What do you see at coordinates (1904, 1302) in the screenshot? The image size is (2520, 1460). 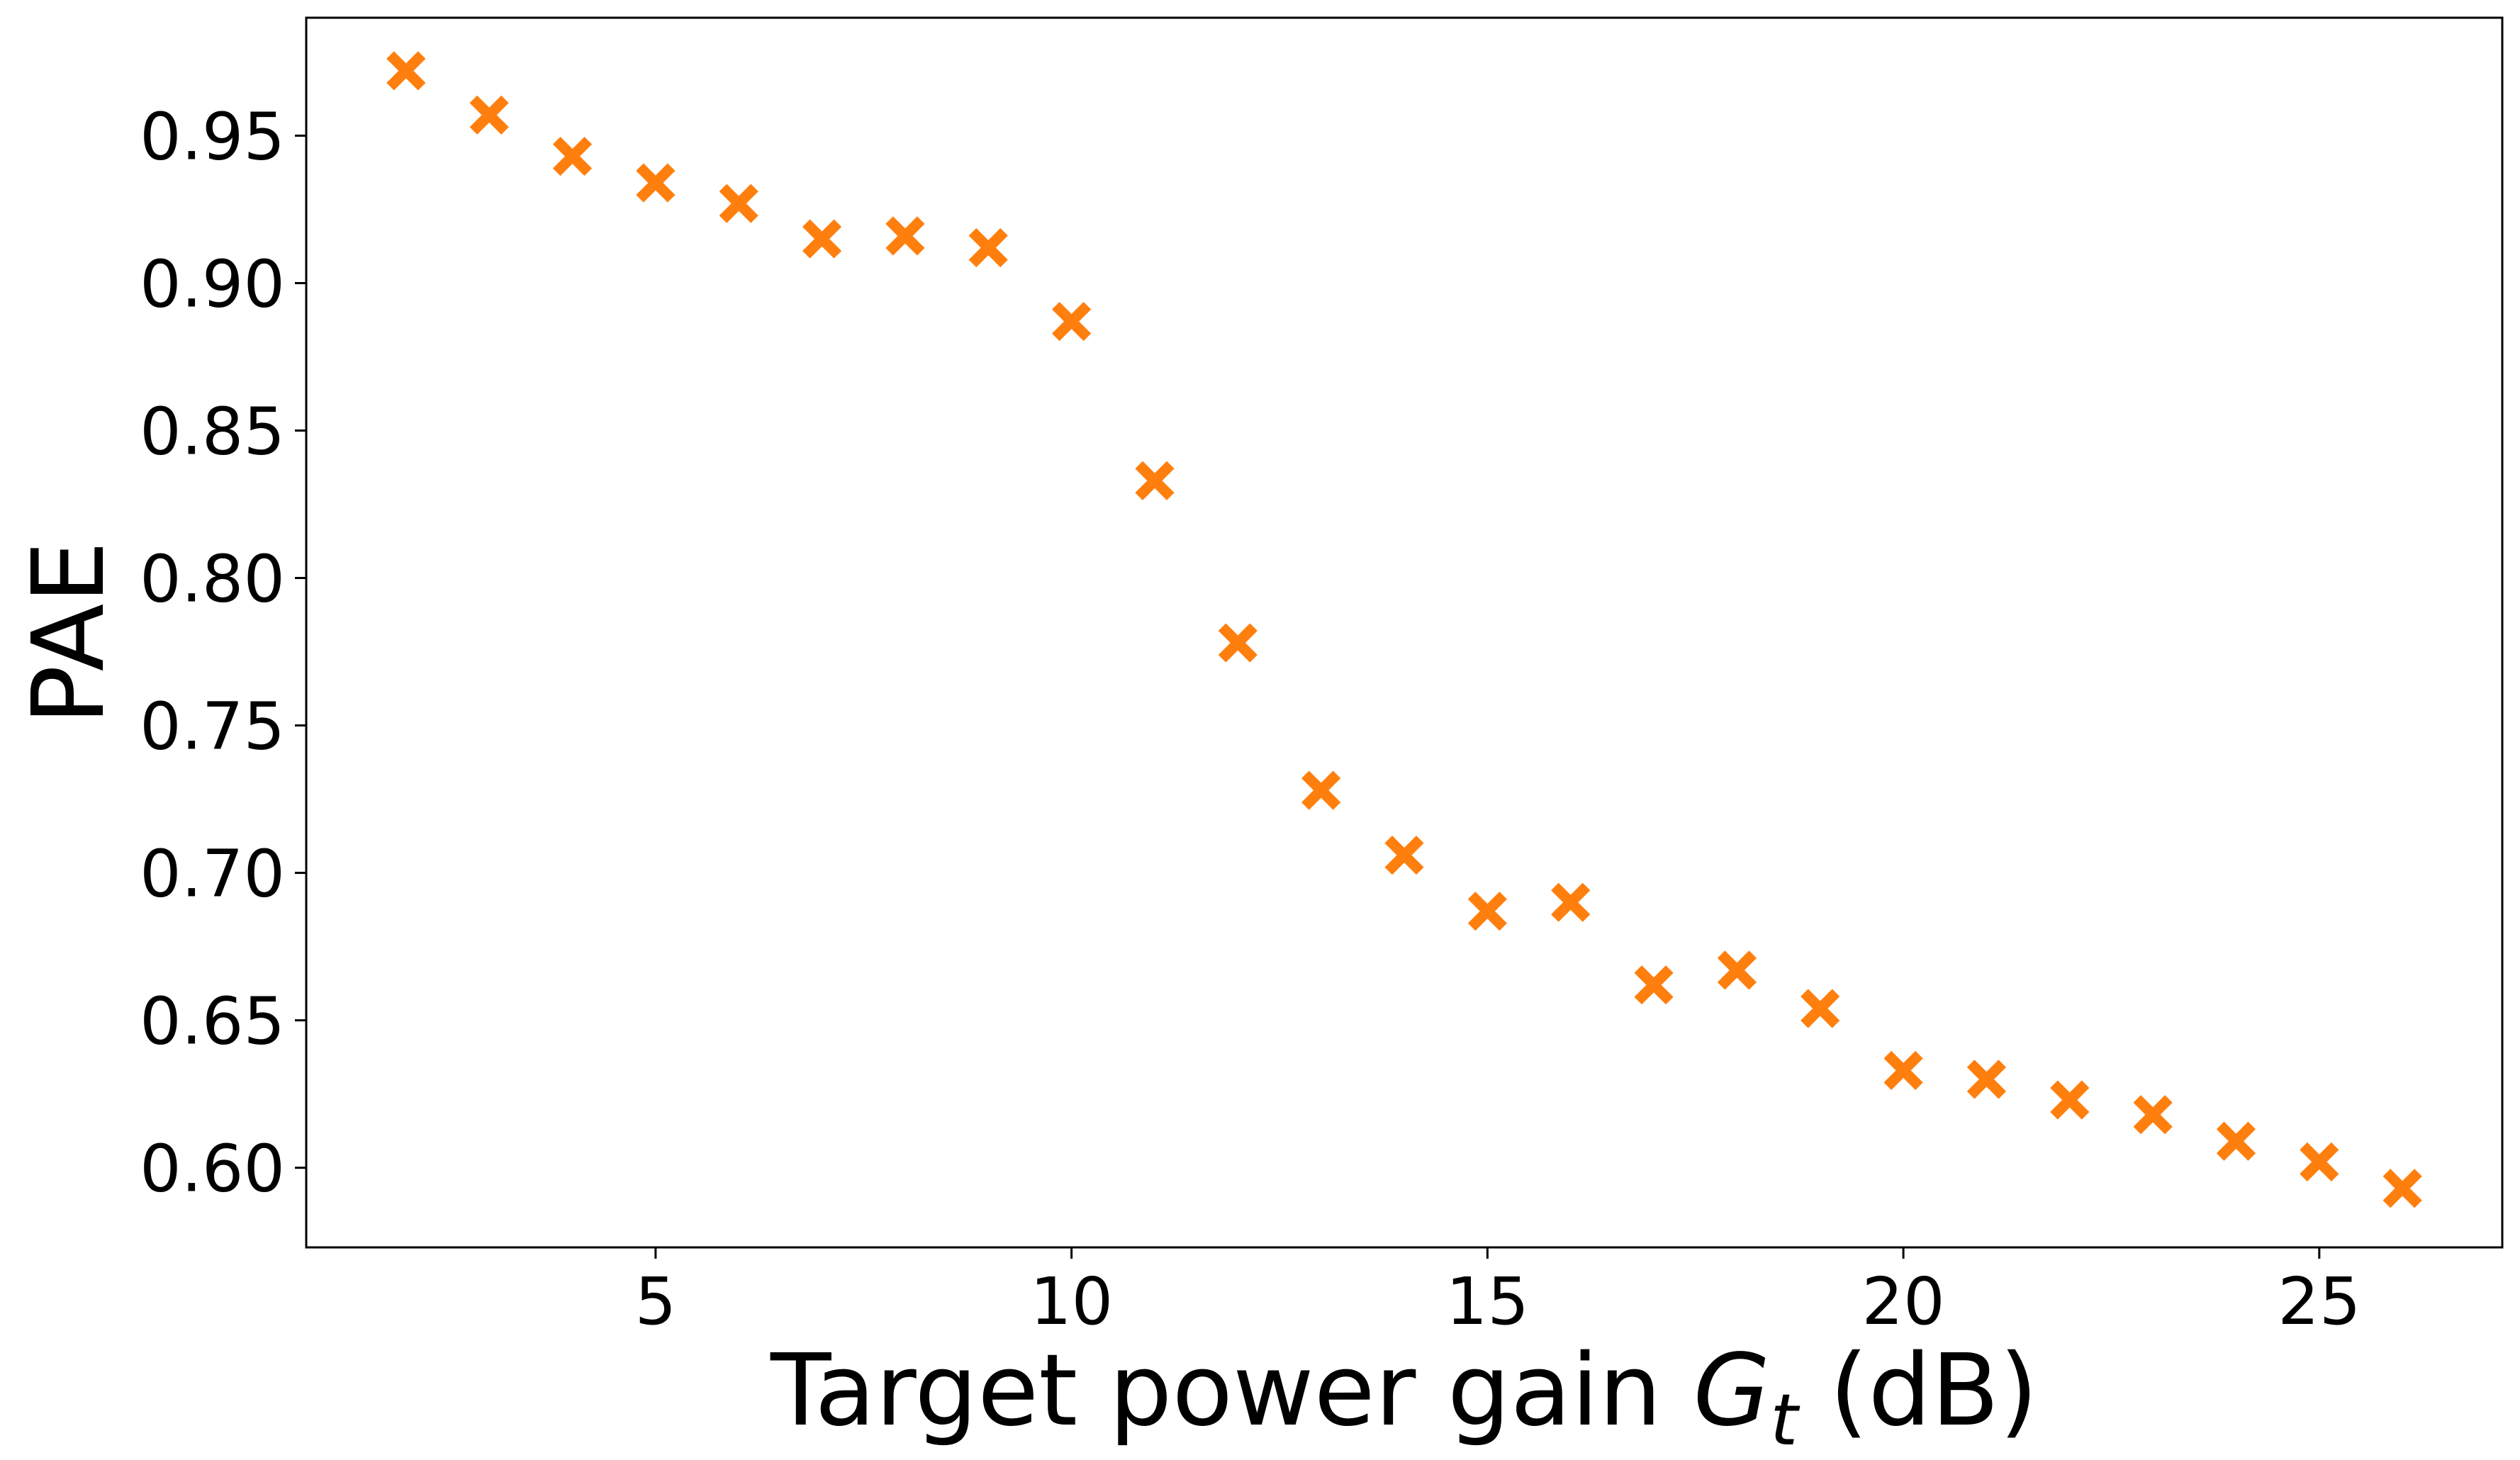 I see `x-tick-label: 20` at bounding box center [1904, 1302].